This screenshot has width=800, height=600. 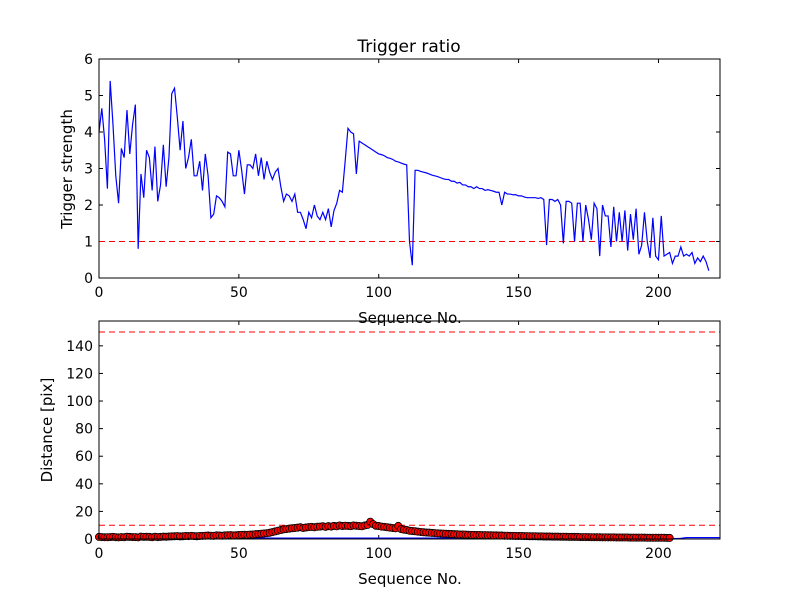 What do you see at coordinates (47, 430) in the screenshot?
I see `bottom-y-axis-label: Distance [pix]` at bounding box center [47, 430].